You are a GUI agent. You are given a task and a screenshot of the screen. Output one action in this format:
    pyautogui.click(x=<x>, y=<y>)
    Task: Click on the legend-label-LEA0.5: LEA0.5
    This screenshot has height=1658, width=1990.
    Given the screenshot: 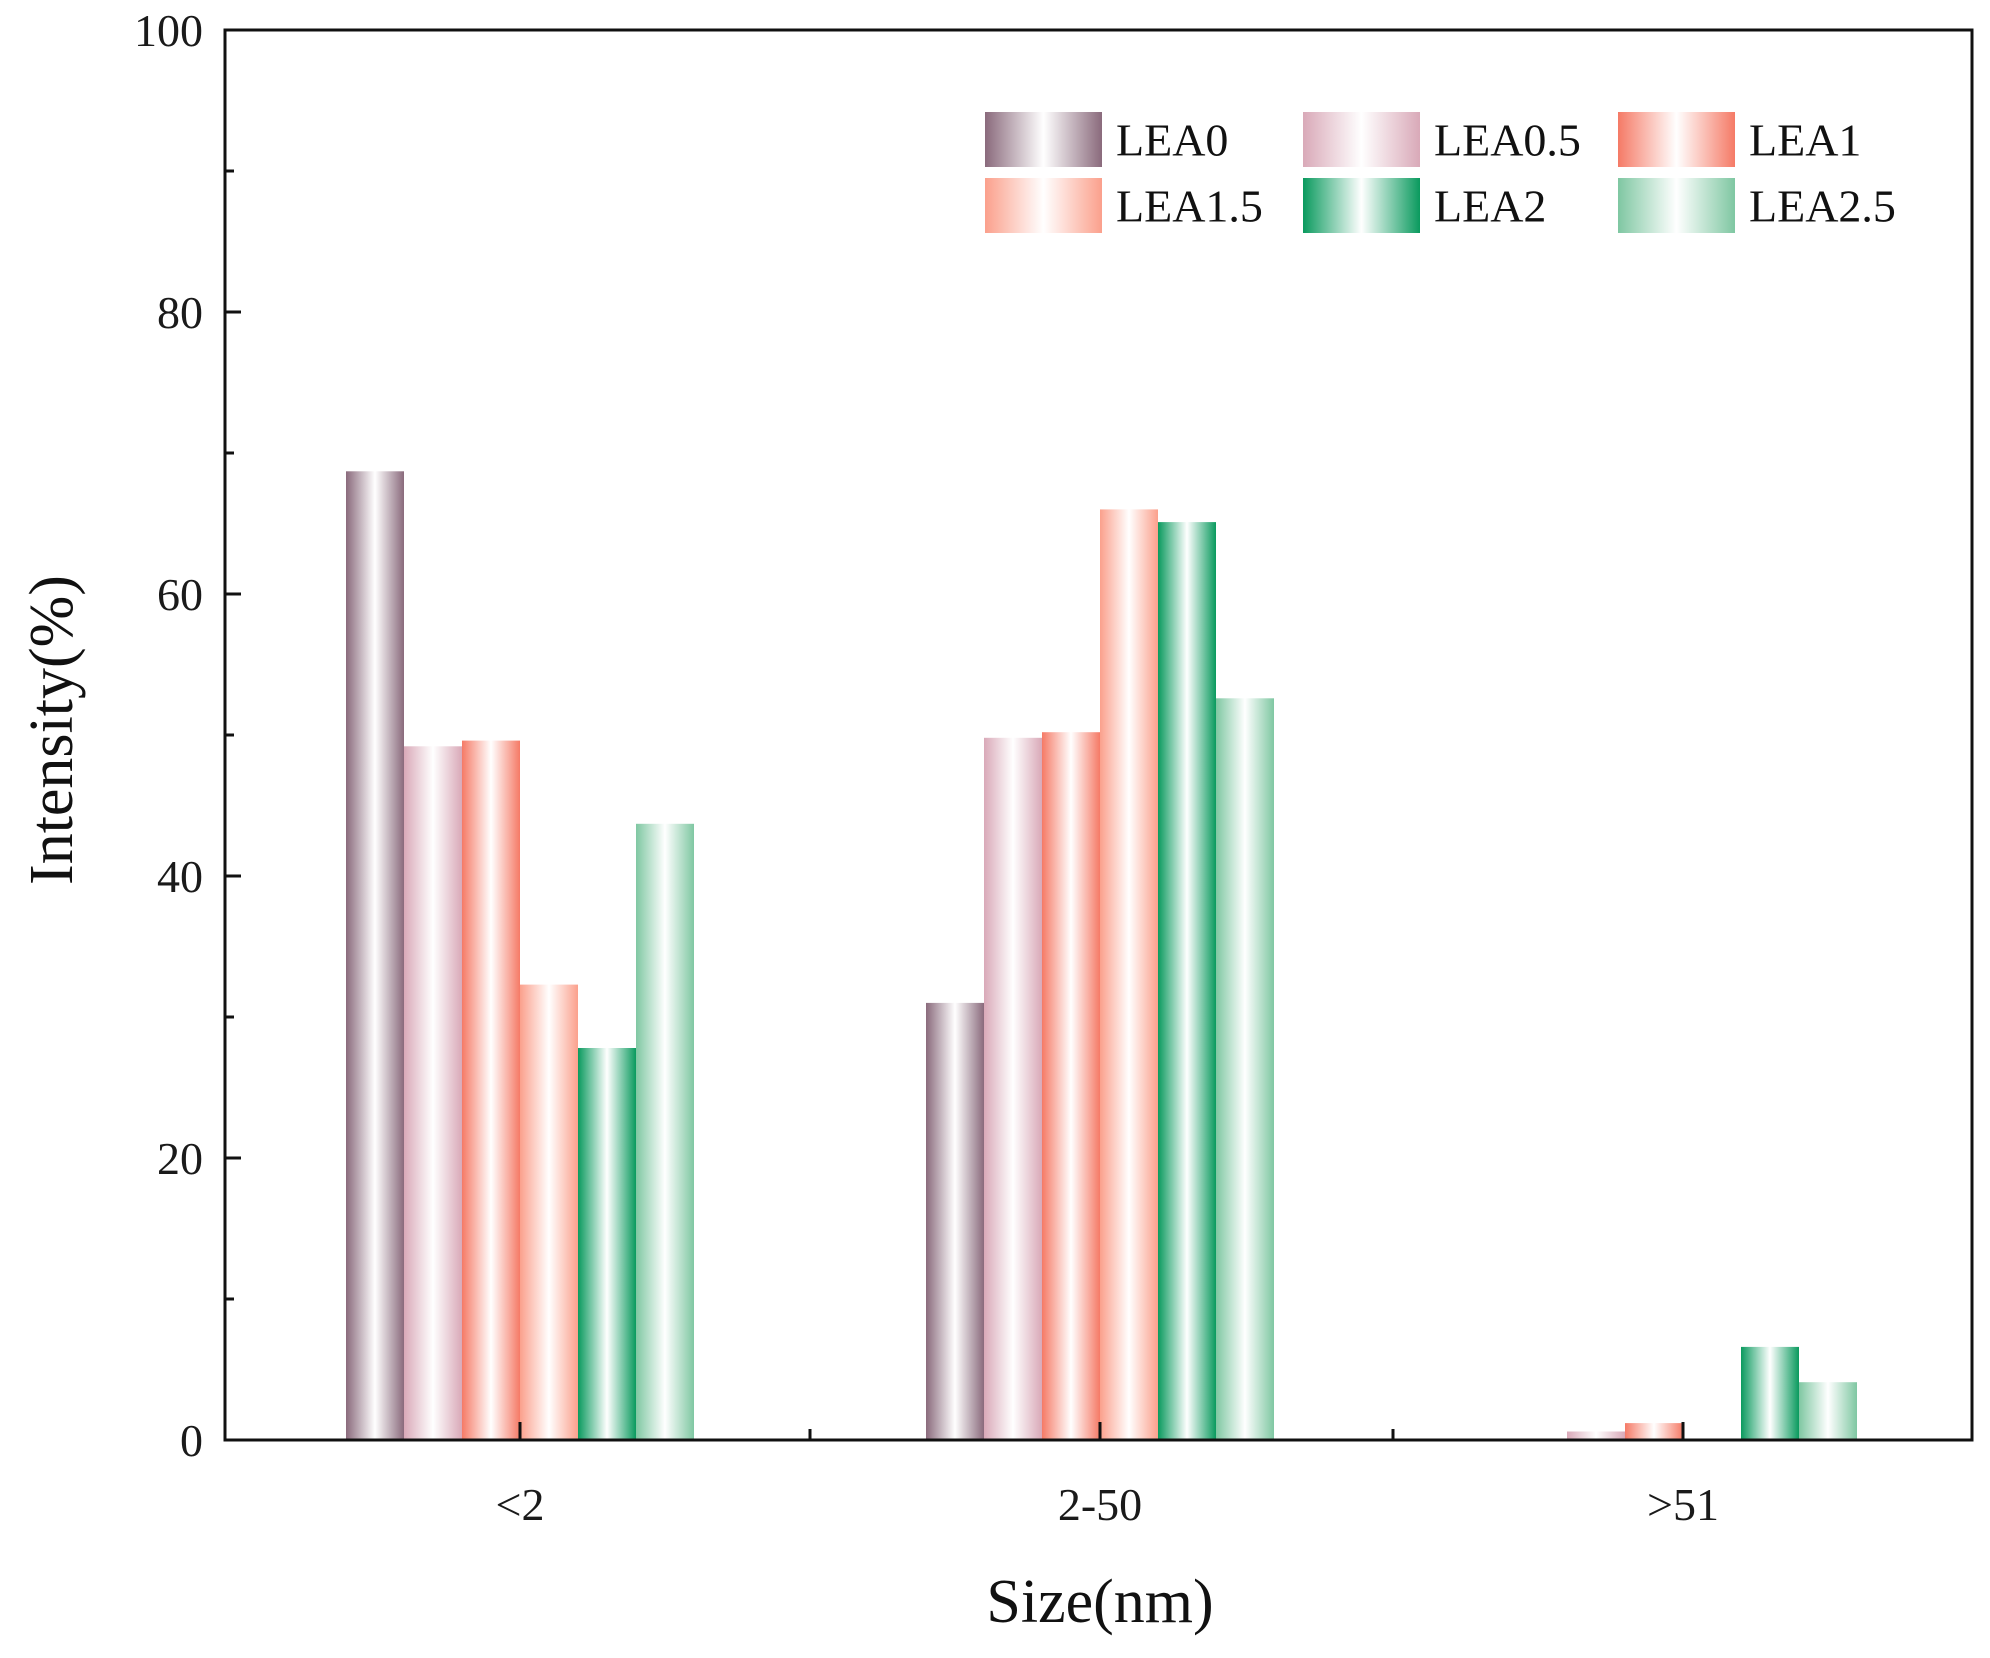 What is the action you would take?
    pyautogui.click(x=1507, y=140)
    